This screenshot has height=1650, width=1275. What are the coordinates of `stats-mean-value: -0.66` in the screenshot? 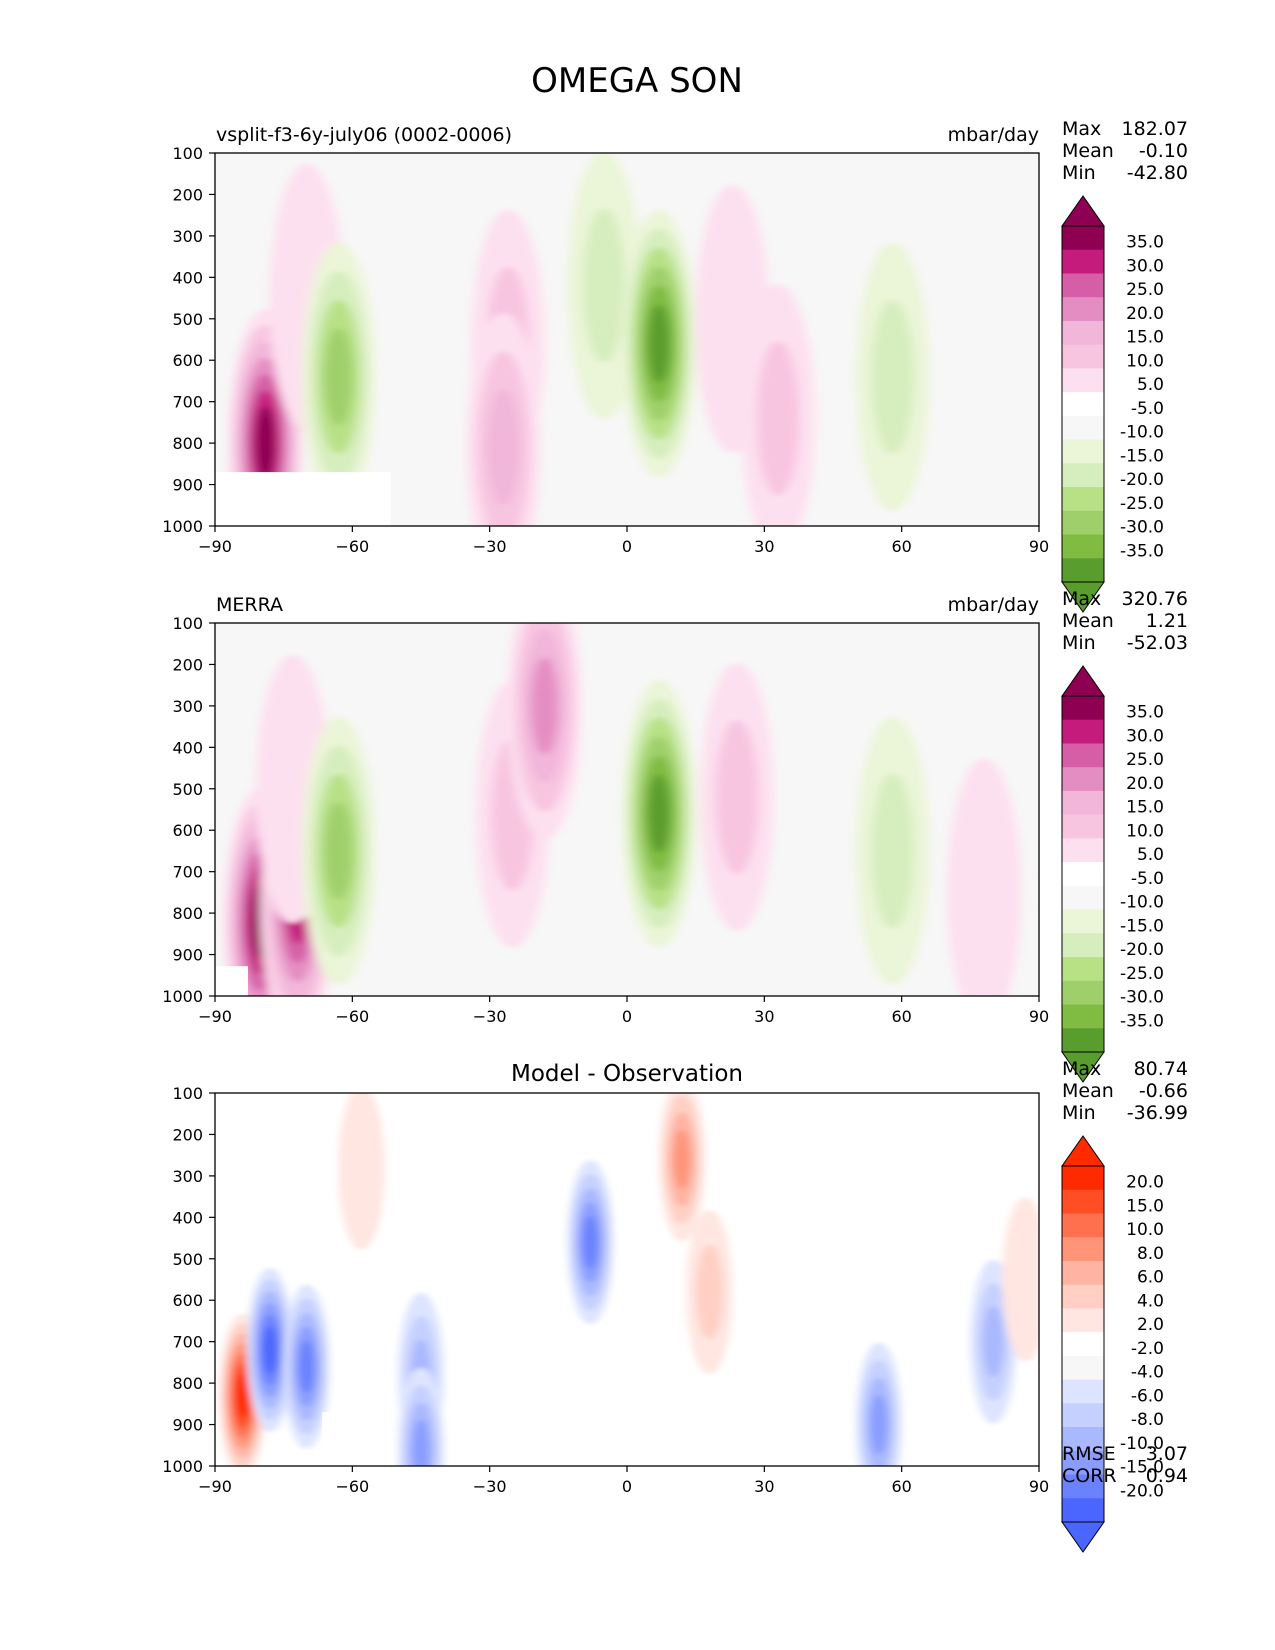 It's located at (1163, 1091).